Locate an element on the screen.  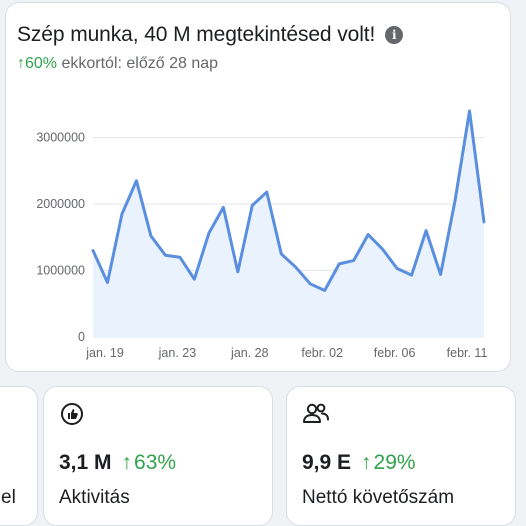
x-tick-label: febr. 06 is located at coordinates (395, 353).